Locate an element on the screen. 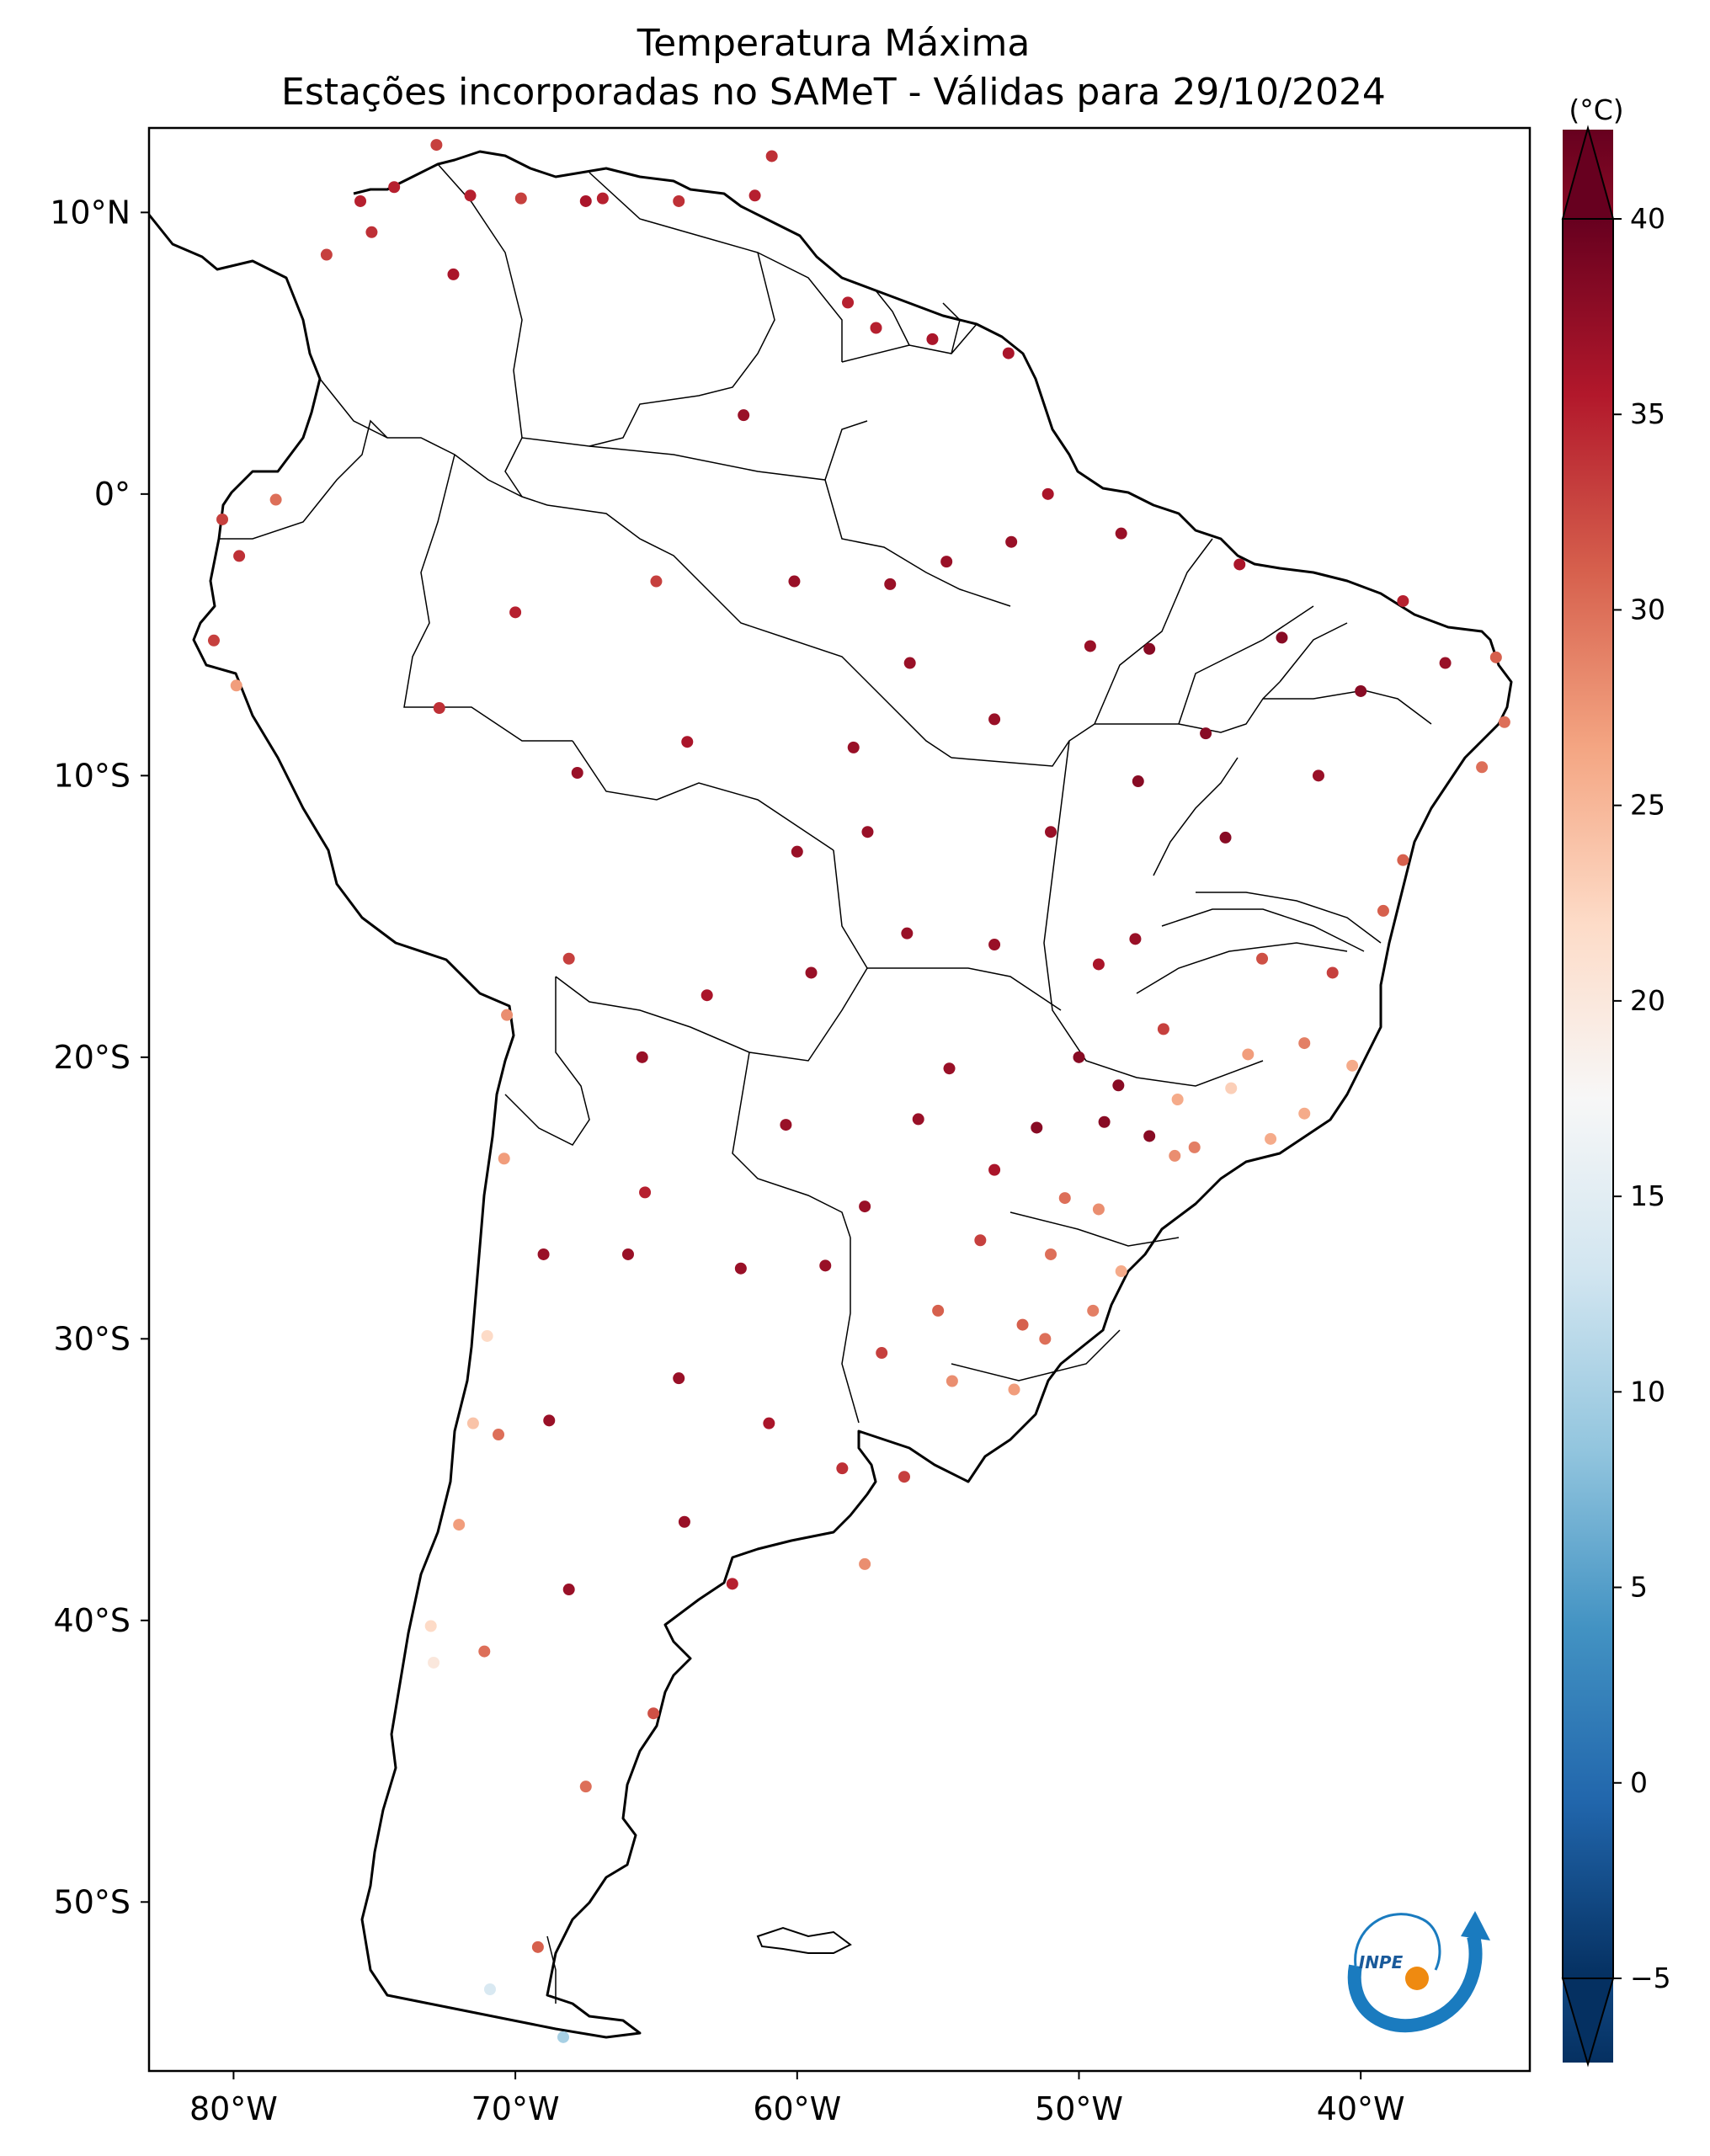  inpe-logo-arrow-icon is located at coordinates (1475, 1926).